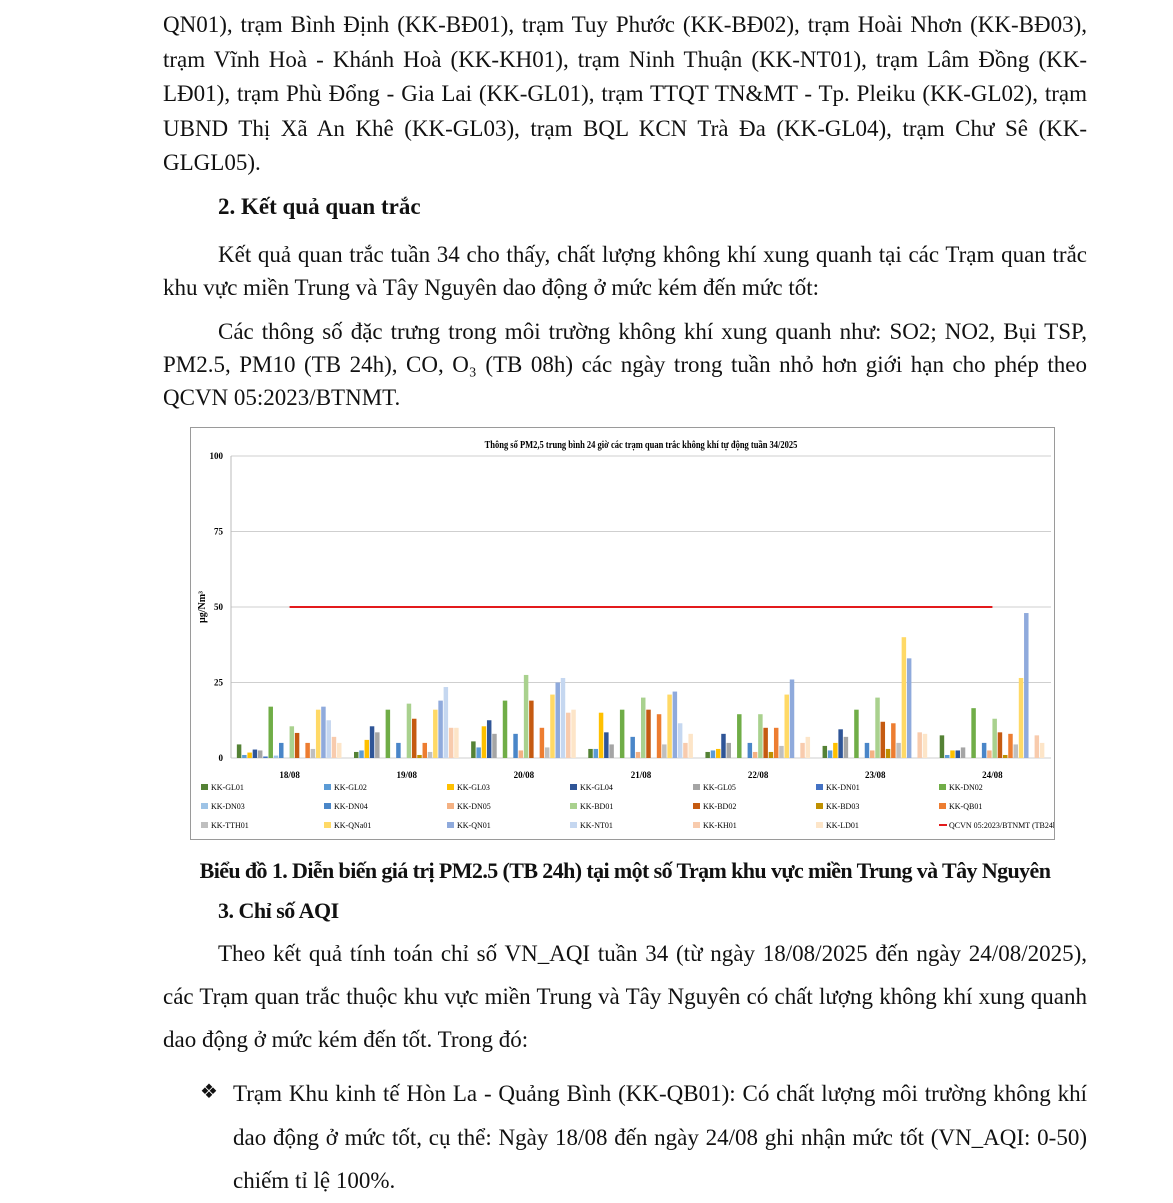 The width and height of the screenshot is (1173, 1203). Describe the element at coordinates (474, 825) in the screenshot. I see `legend-label: KK-QN01` at that location.